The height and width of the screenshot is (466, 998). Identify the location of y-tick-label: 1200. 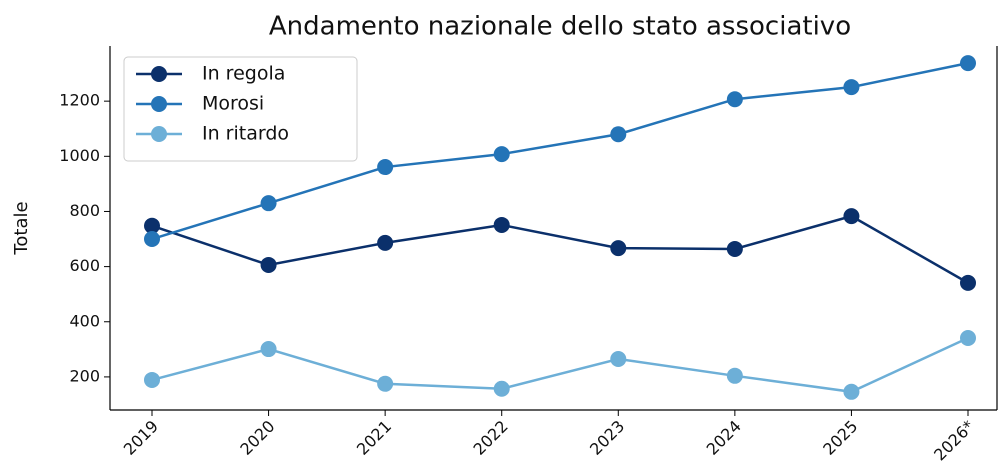
(79, 100).